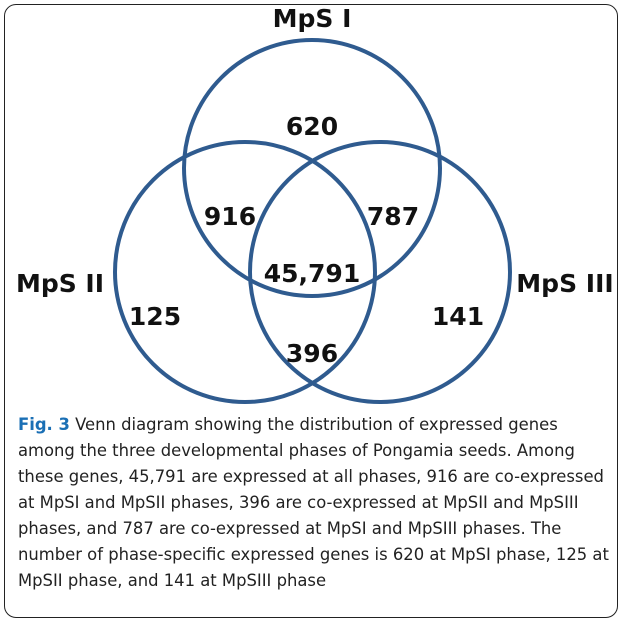  Describe the element at coordinates (230, 216) in the screenshot. I see `region-count: 916` at that location.